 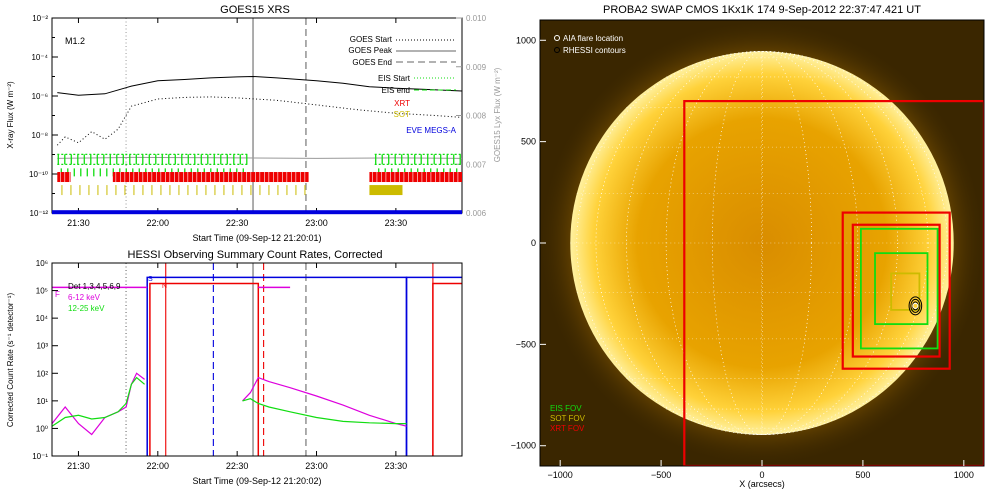 I want to click on goes-title: GOES15 XRS, so click(x=255, y=10).